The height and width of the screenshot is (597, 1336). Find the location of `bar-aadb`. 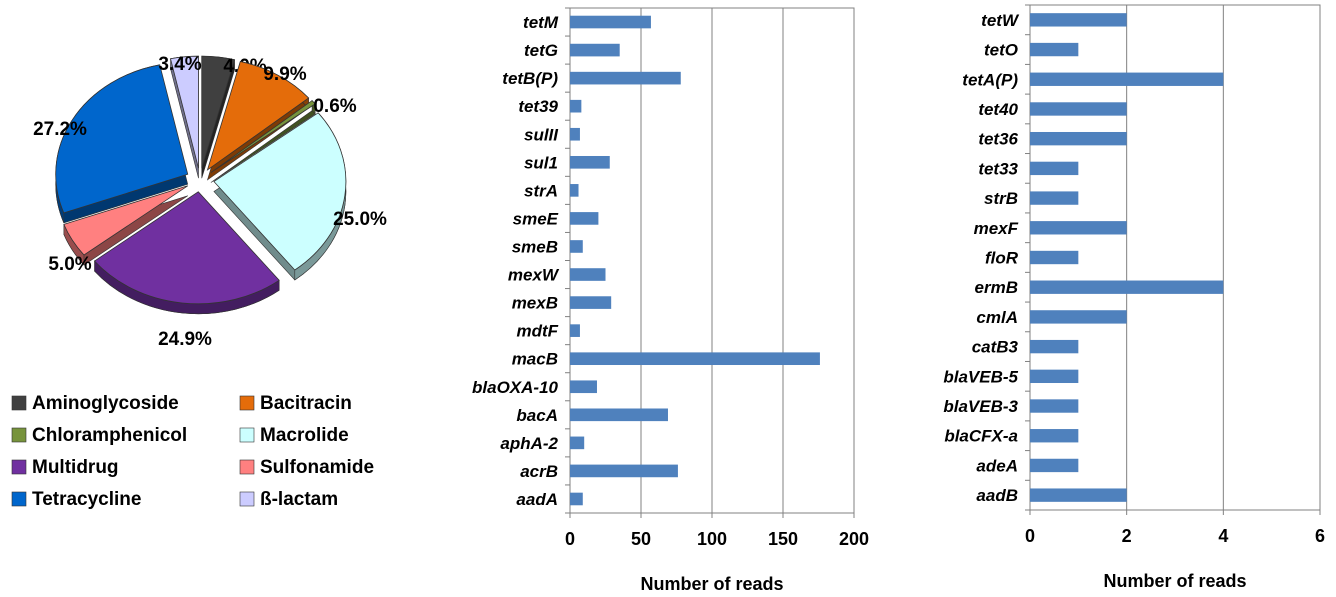

bar-aadb is located at coordinates (1078, 495).